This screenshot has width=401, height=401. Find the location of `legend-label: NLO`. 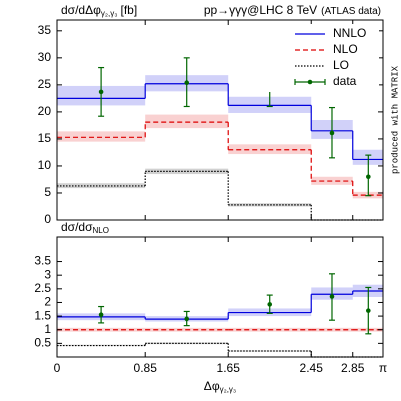

legend-label: NLO is located at coordinates (345, 49).